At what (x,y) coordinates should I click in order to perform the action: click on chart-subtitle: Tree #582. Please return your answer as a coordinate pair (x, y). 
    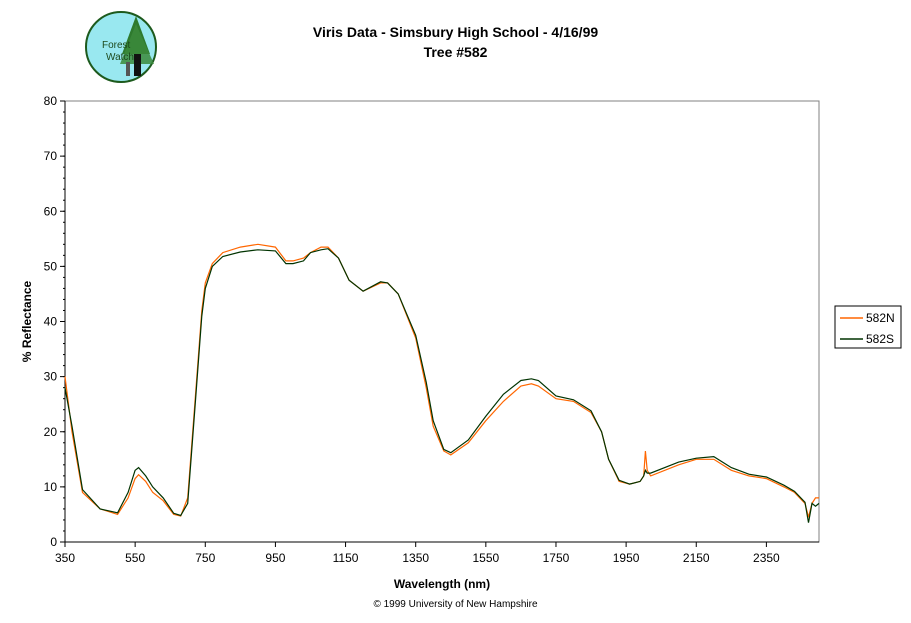
    Looking at the image, I should click on (455, 52).